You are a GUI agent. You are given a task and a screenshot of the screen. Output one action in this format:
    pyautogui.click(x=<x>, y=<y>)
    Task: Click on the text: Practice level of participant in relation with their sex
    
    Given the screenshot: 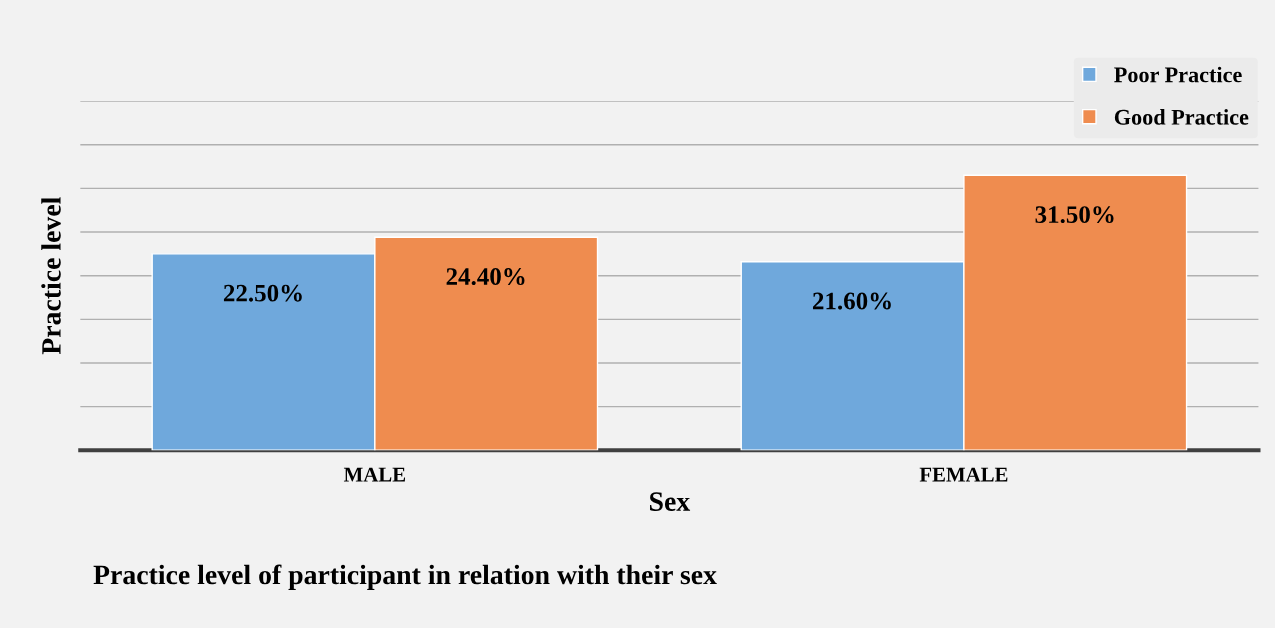 What is the action you would take?
    pyautogui.click(x=405, y=577)
    